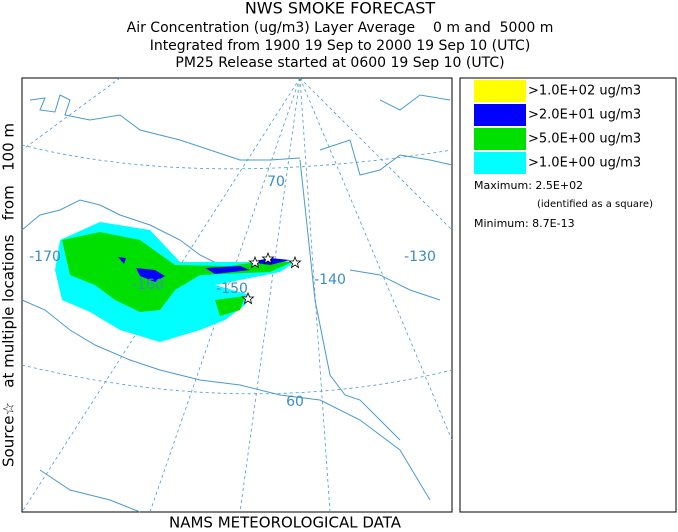 The image size is (678, 532). Describe the element at coordinates (584, 163) in the screenshot. I see `legend-label: >1.0E+00 ug/m3` at that location.